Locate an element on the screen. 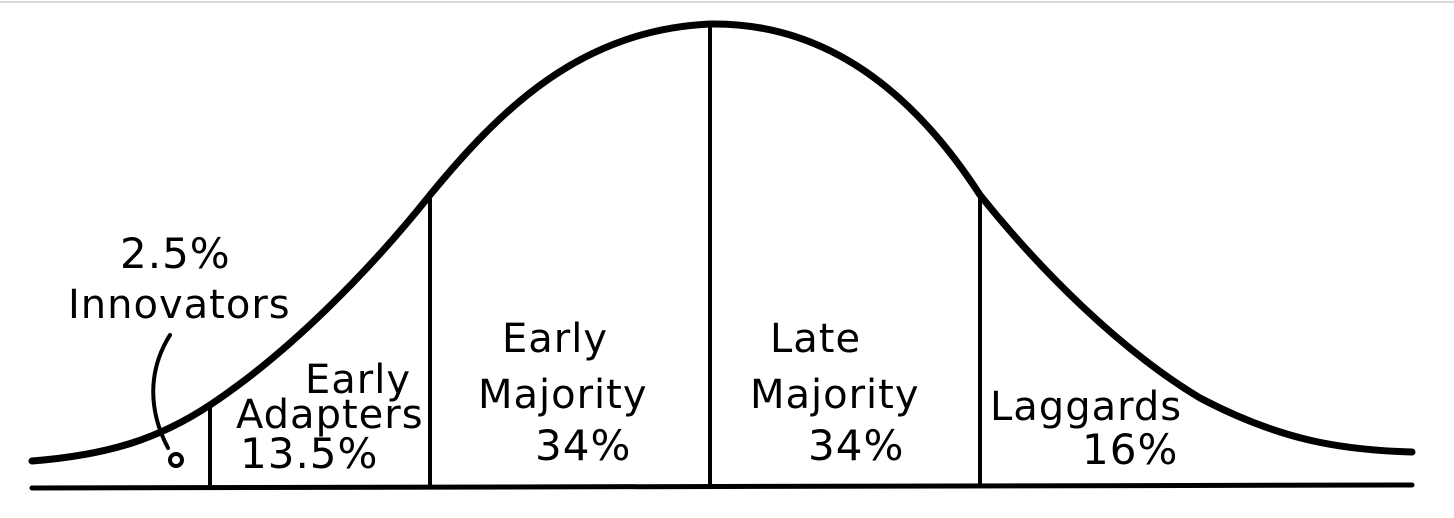 The height and width of the screenshot is (518, 1454). laggards-label: Laggards is located at coordinates (1086, 407).